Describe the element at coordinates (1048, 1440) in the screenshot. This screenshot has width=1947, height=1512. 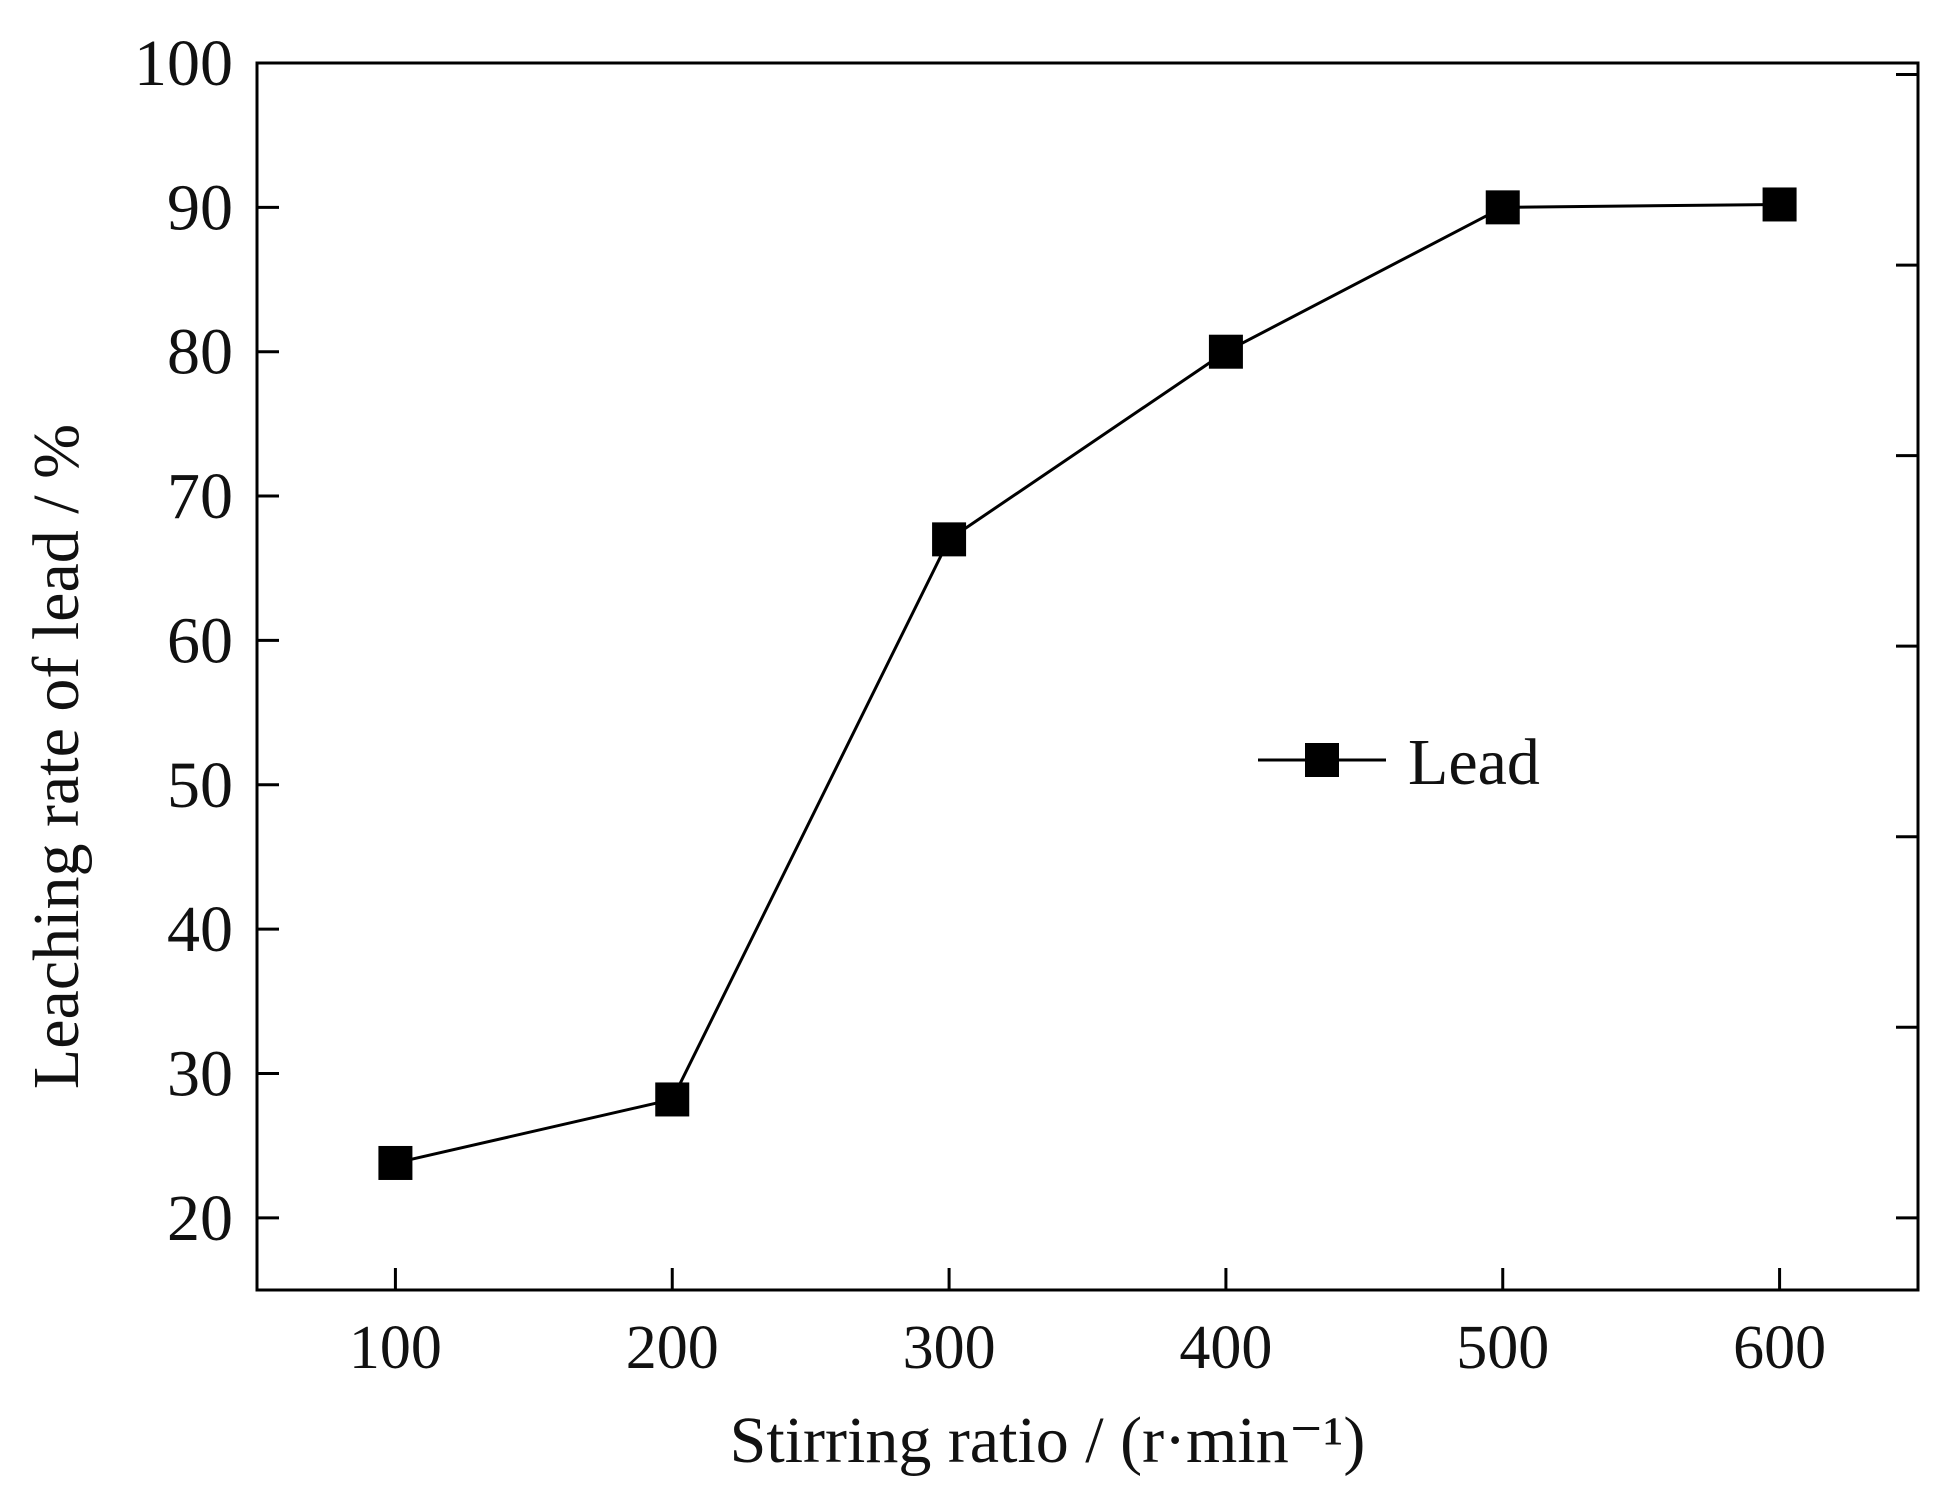
I see `x-axis-label: Stirring ratio / (r·min⁻¹)` at that location.